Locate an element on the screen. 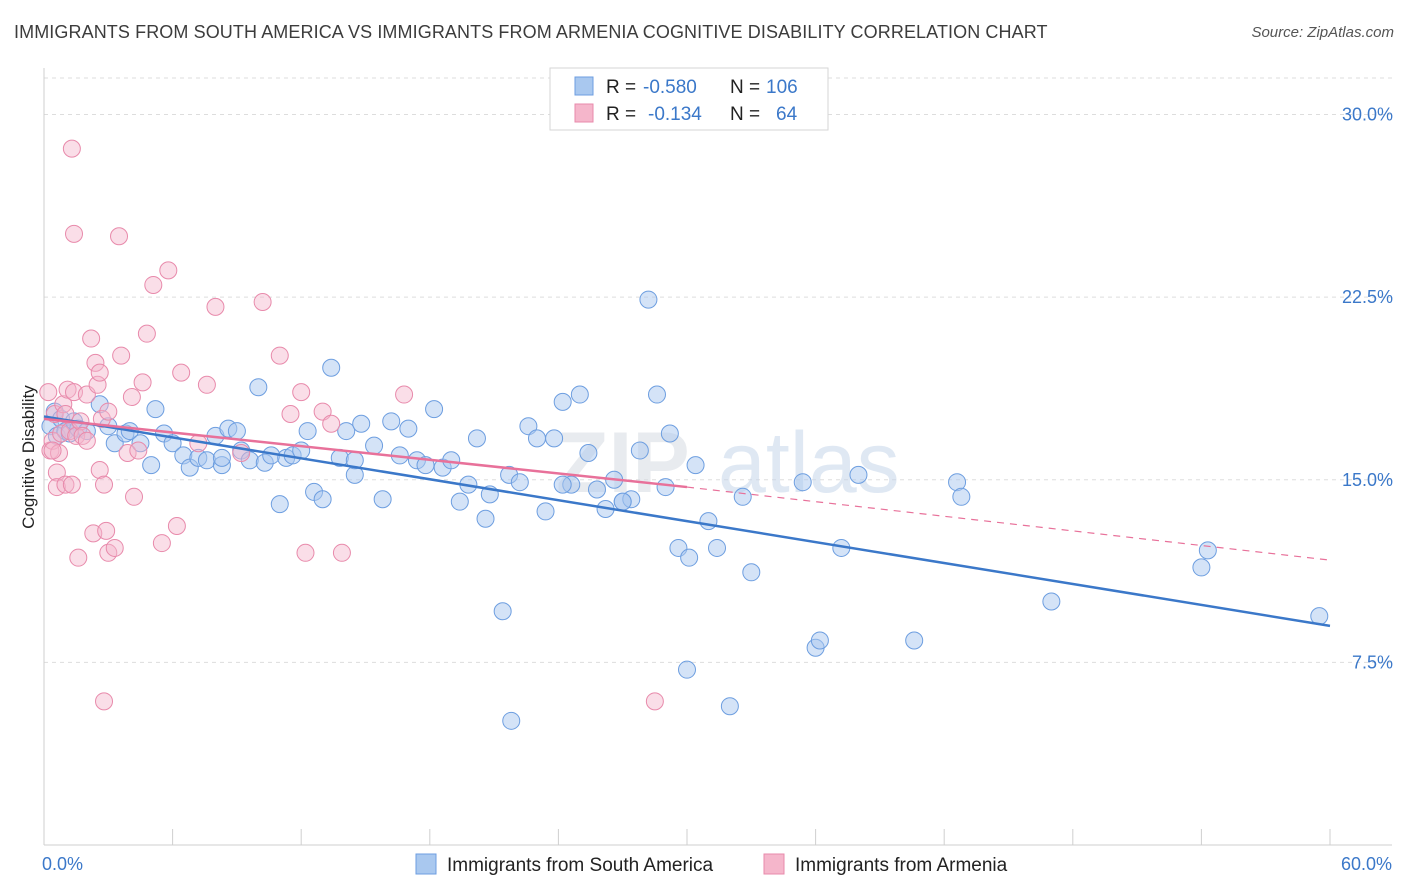  y-tick-label: 15.0% is located at coordinates (1367, 480).